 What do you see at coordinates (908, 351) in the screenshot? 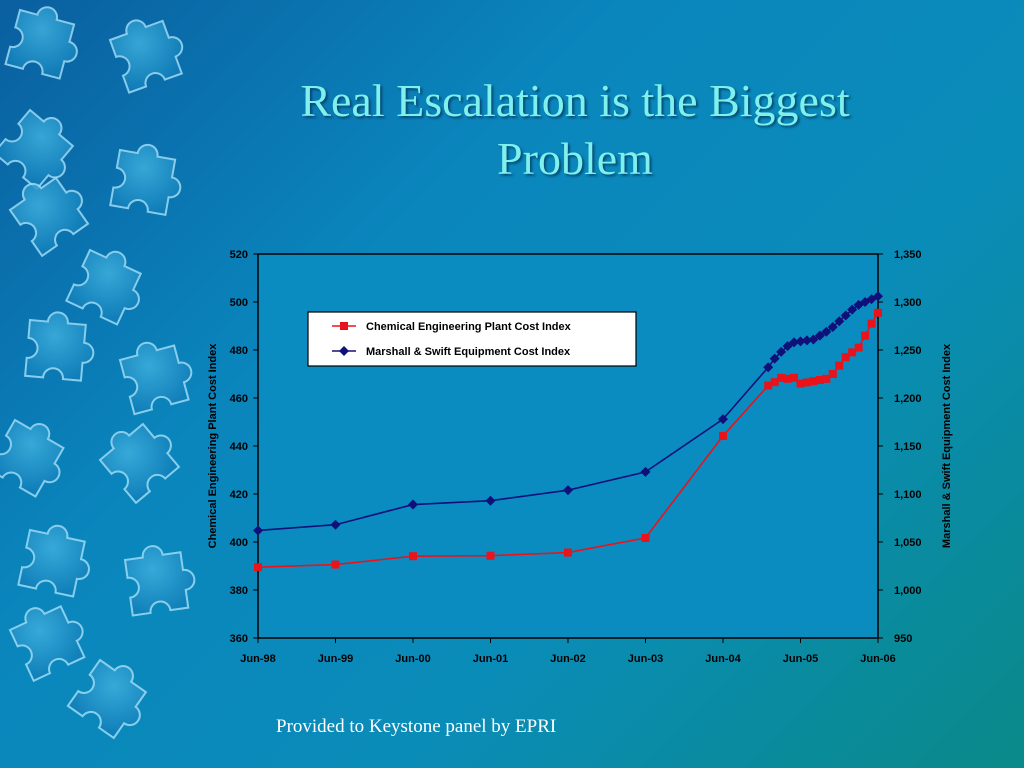
I see `y-right-tick-label: 1,250` at bounding box center [908, 351].